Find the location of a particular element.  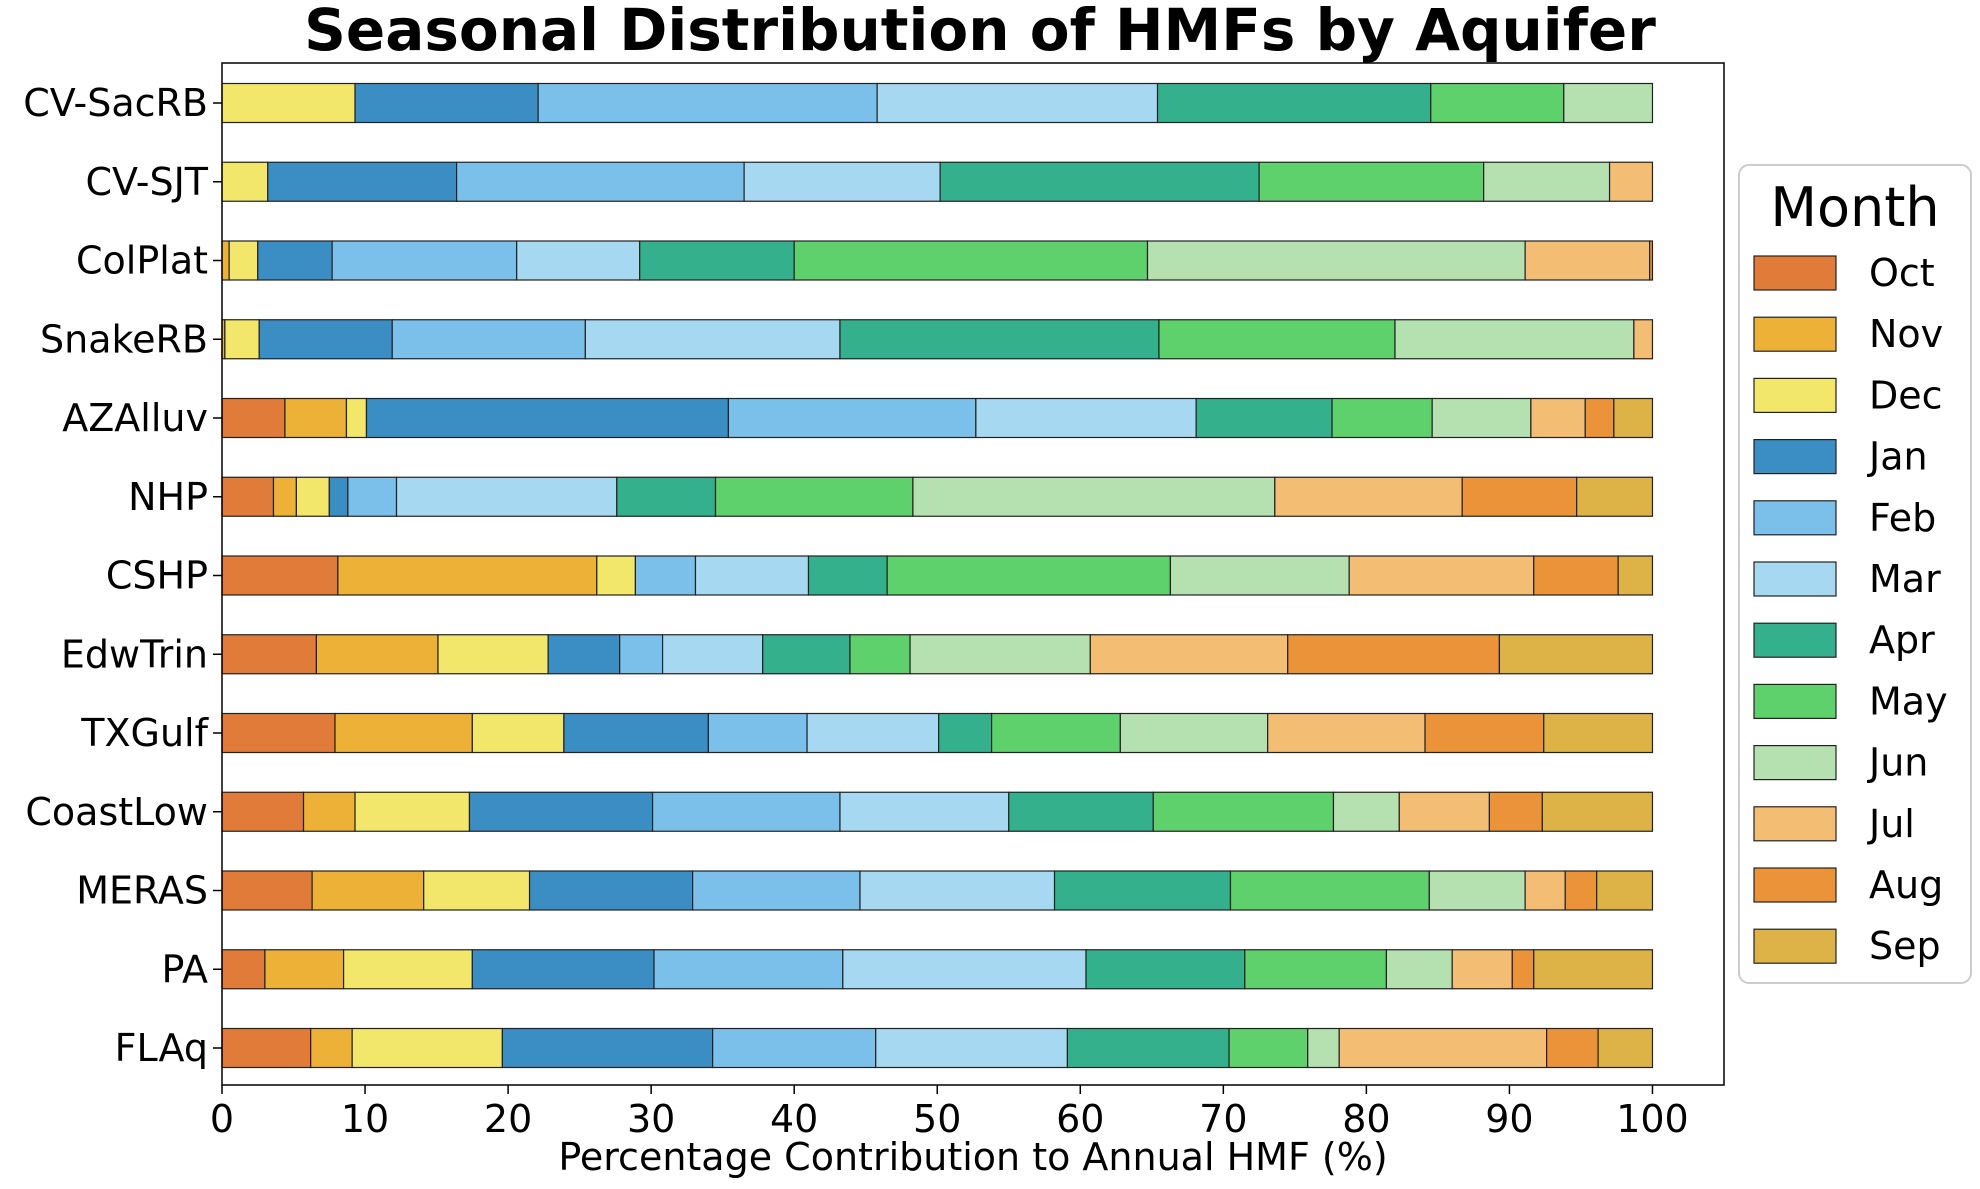

bar-NHP-Feb is located at coordinates (372, 496).